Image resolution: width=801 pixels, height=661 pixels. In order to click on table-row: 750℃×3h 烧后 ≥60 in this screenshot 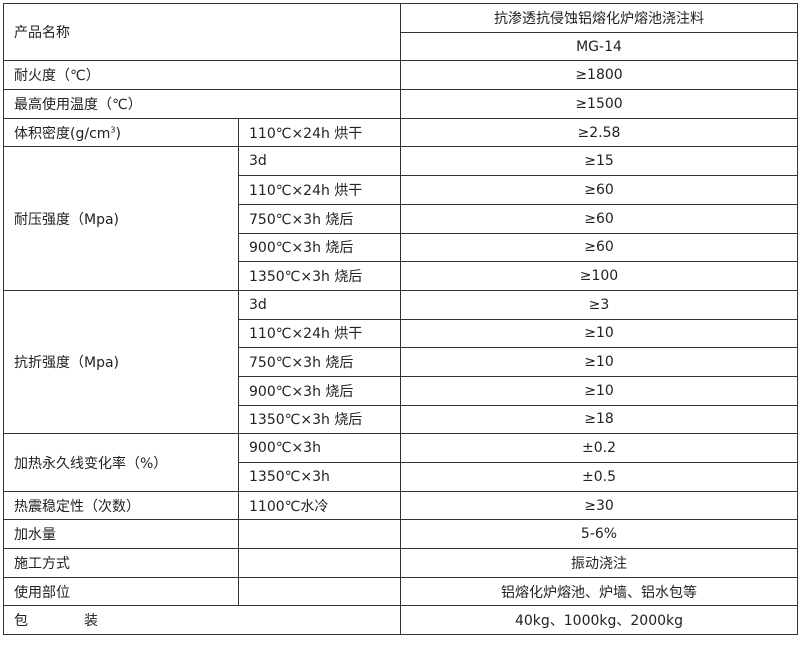, I will do `click(401, 218)`.